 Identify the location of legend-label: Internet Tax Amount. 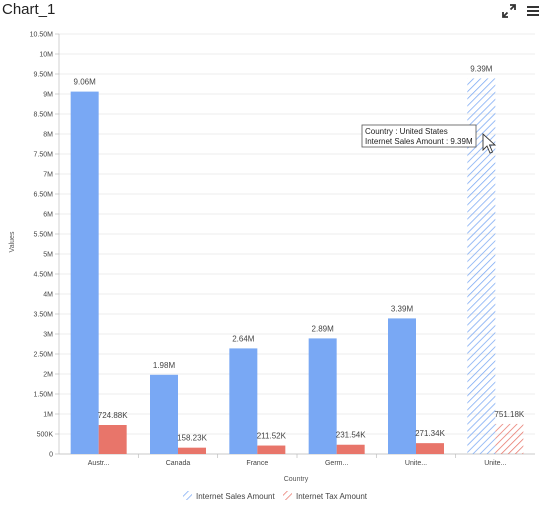
(332, 496).